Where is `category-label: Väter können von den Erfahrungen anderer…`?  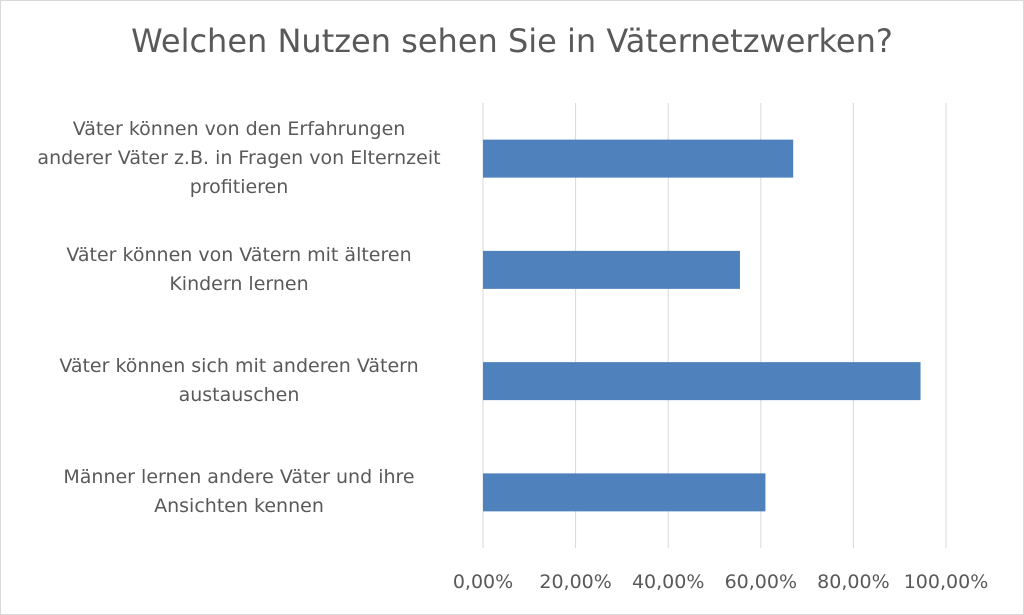 category-label: Väter können von den Erfahrungen anderer… is located at coordinates (239, 158).